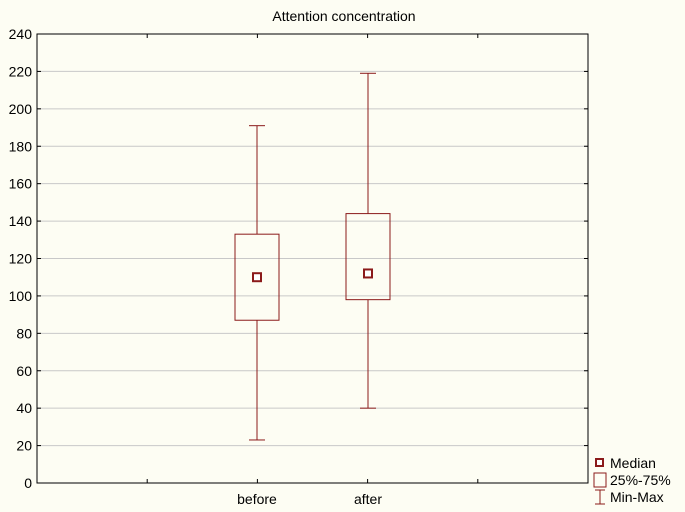 This screenshot has width=685, height=512. Describe the element at coordinates (21, 221) in the screenshot. I see `y-tick-label: 140` at that location.